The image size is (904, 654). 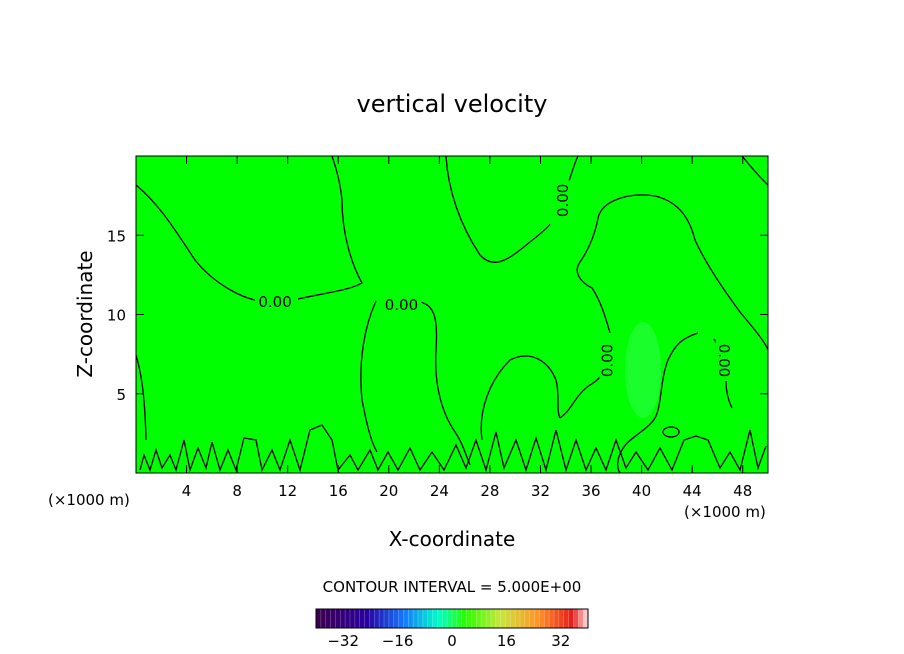 I want to click on x-tick-label: 28, so click(x=489, y=491).